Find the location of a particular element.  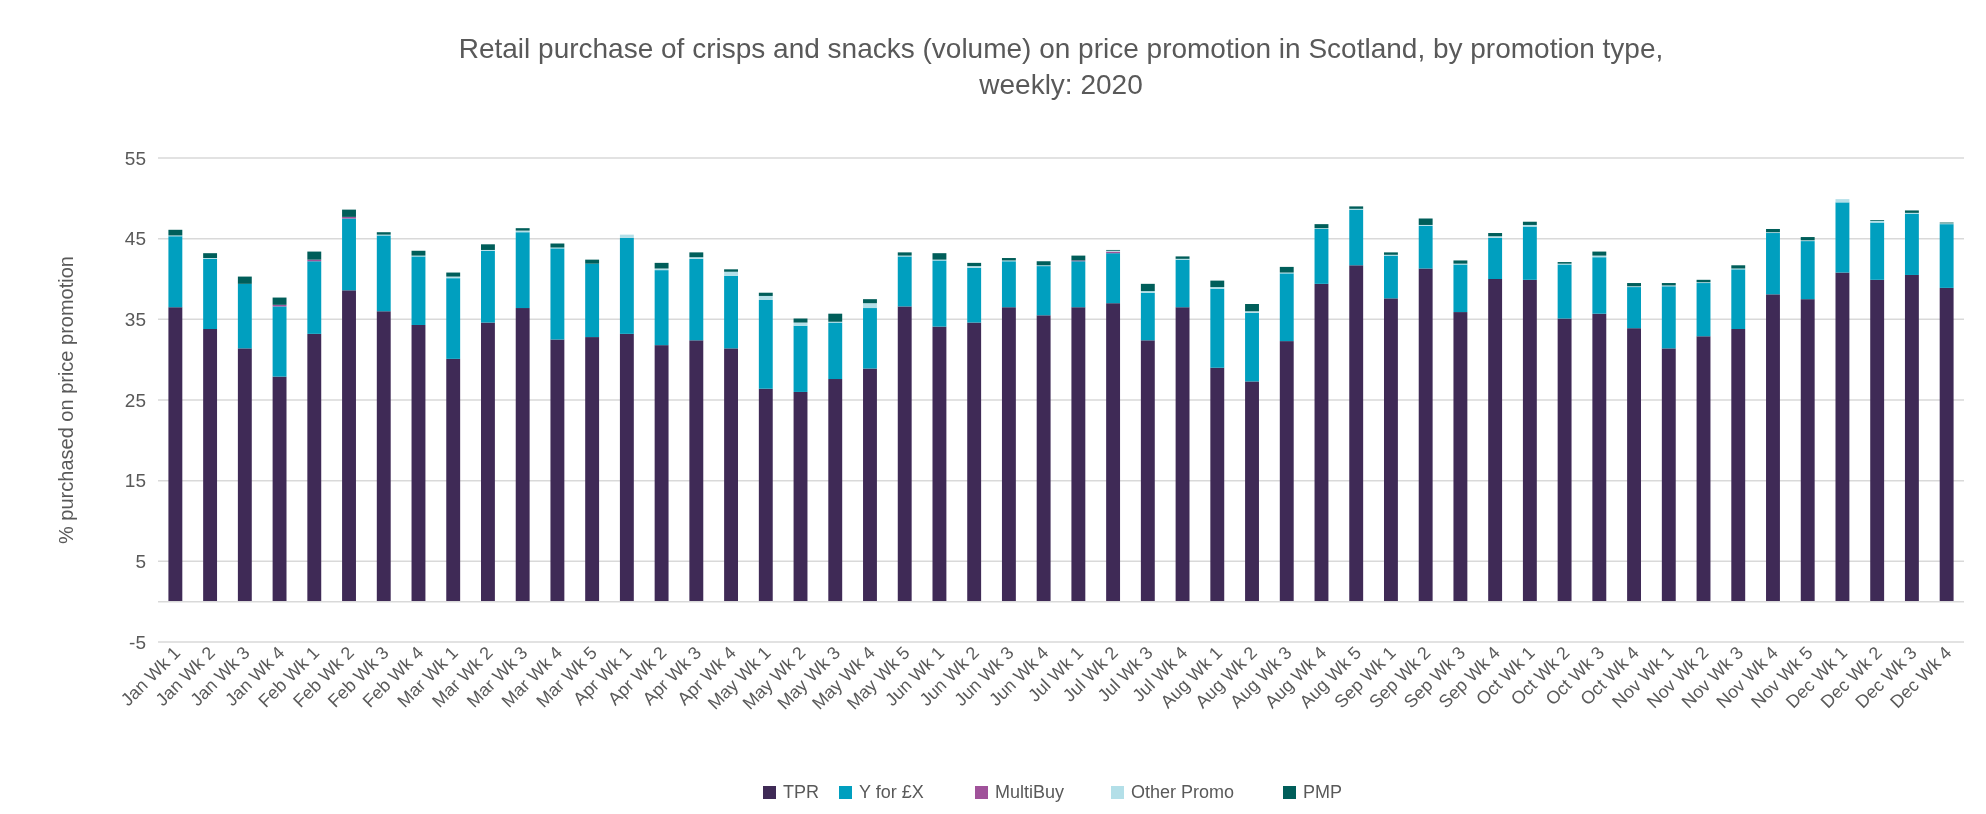

y-tick-label: 55 is located at coordinates (135, 158).